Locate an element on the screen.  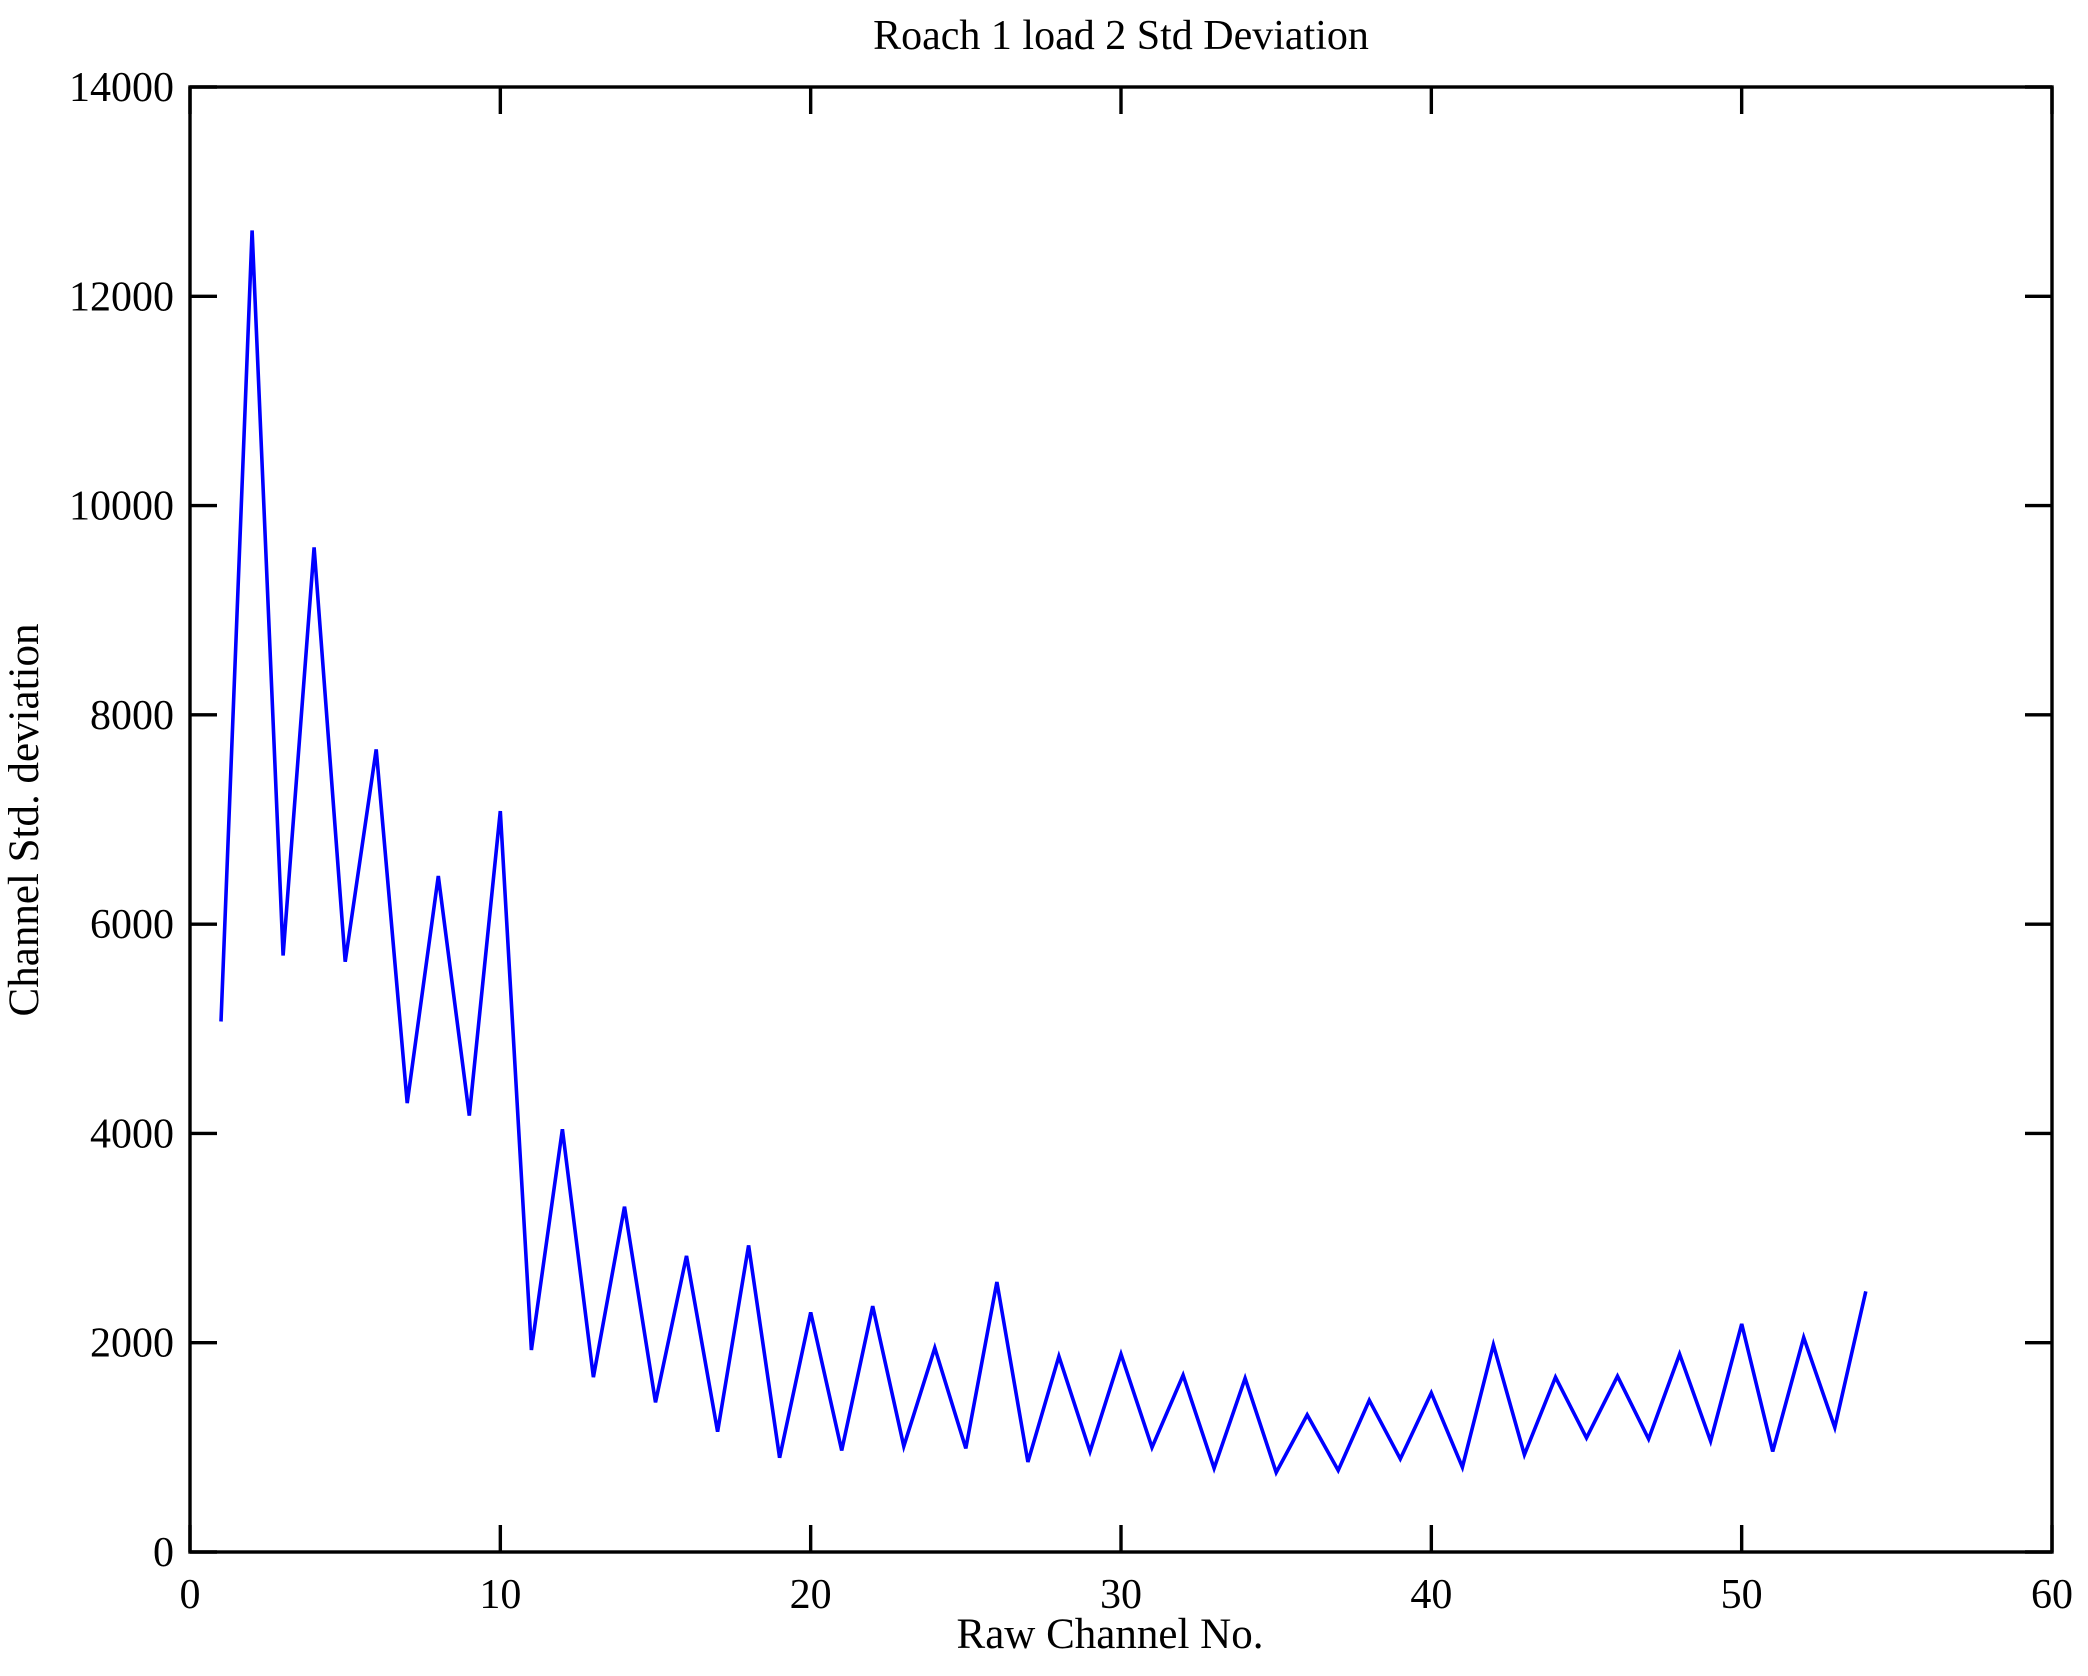
x-tick-label: 10 is located at coordinates (500, 1595).